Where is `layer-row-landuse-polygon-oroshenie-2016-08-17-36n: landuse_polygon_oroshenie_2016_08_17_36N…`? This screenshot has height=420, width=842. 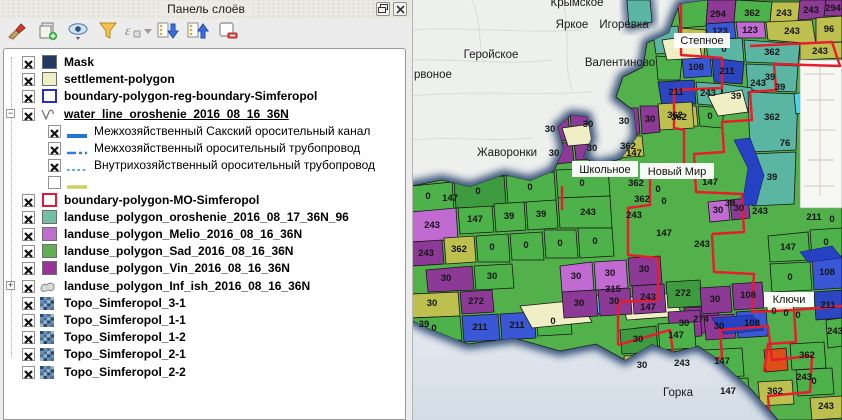 layer-row-landuse-polygon-oroshenie-2016-08-17-36n: landuse_polygon_oroshenie_2016_08_17_36N… is located at coordinates (204, 217).